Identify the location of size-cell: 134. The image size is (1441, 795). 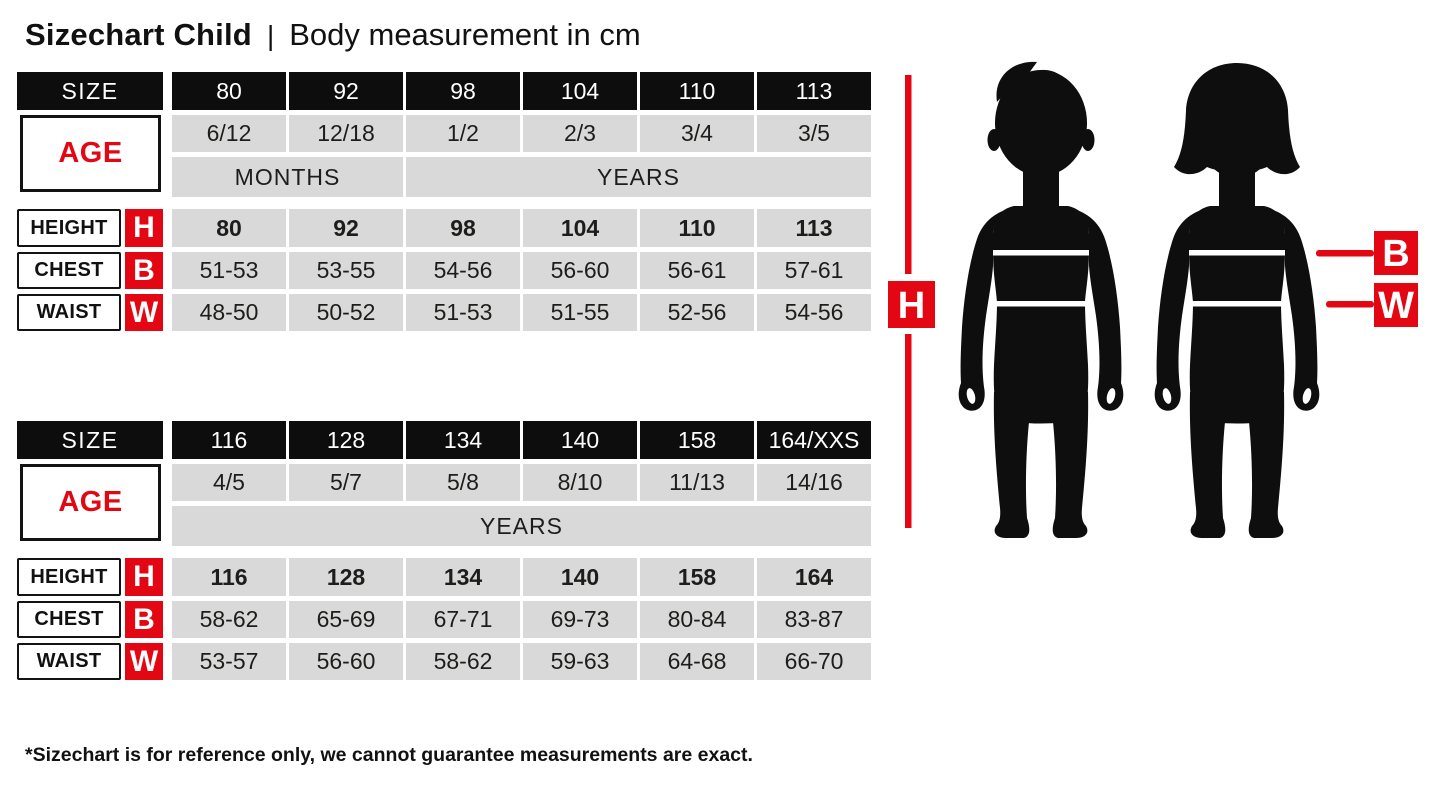
(463, 440).